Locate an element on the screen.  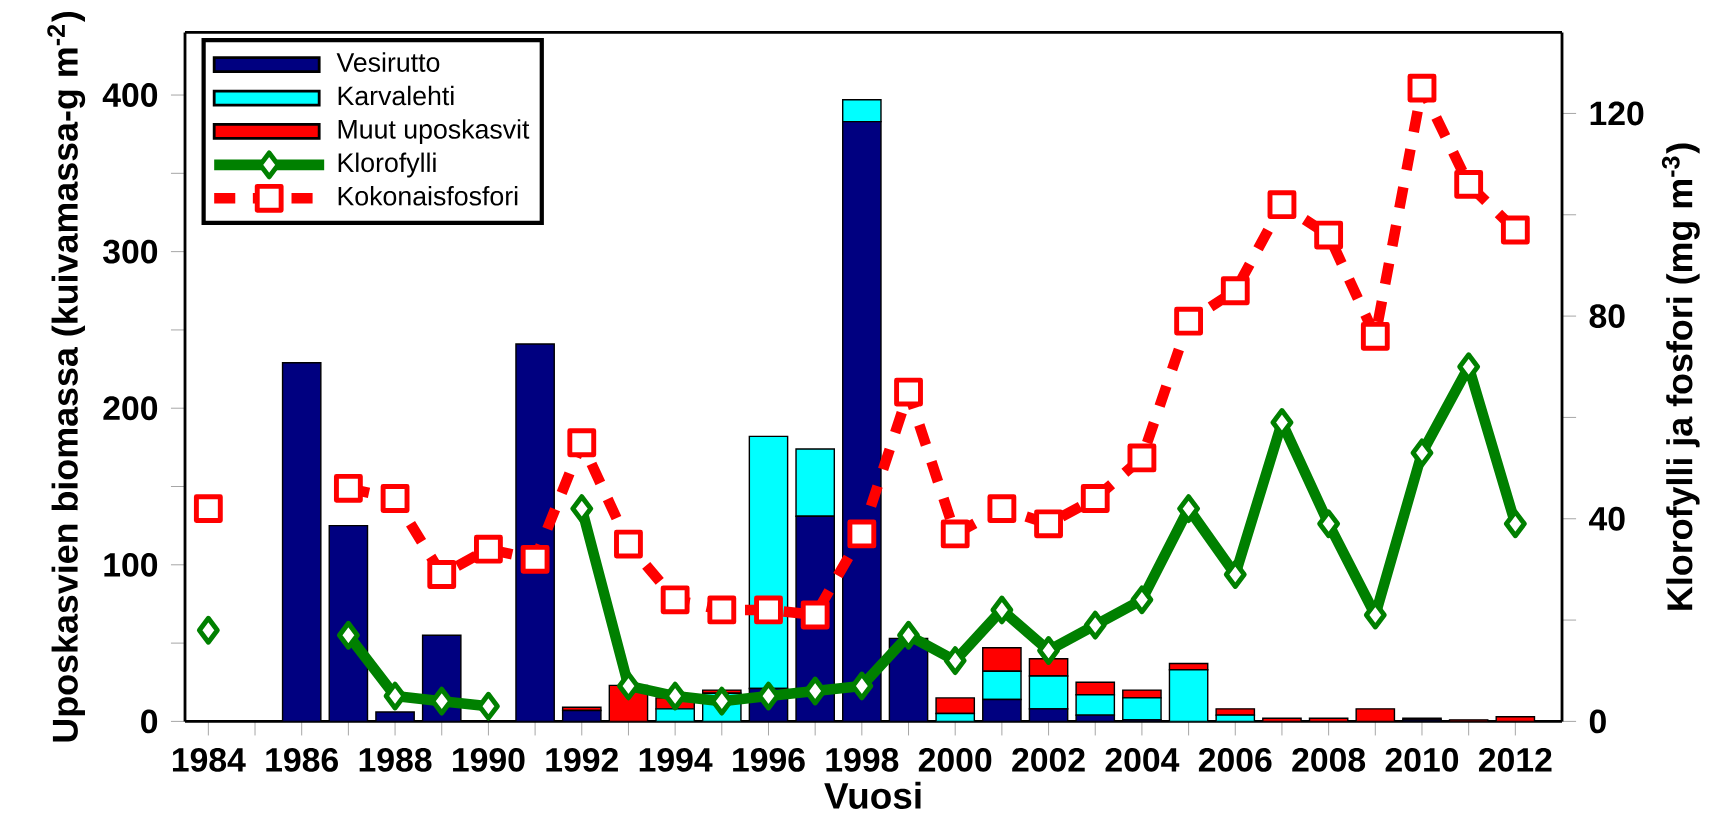
y2-tick-label: 40 is located at coordinates (1607, 518).